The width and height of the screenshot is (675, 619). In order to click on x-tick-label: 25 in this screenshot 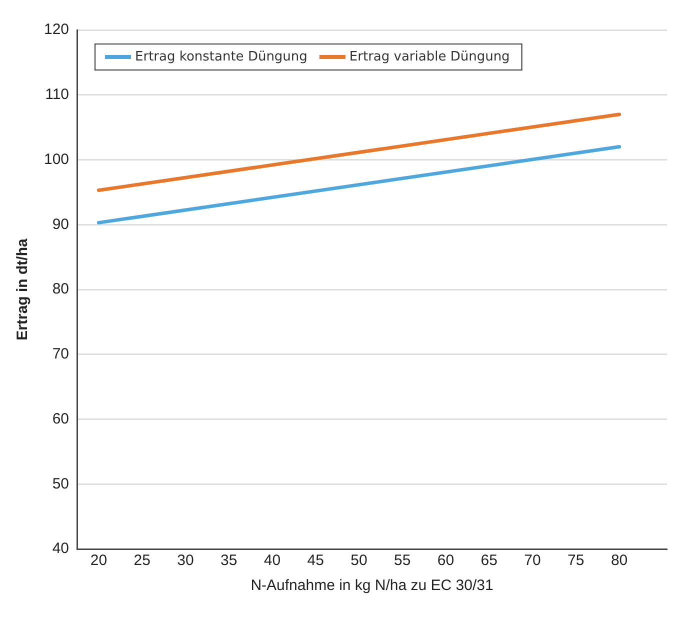, I will do `click(142, 561)`.